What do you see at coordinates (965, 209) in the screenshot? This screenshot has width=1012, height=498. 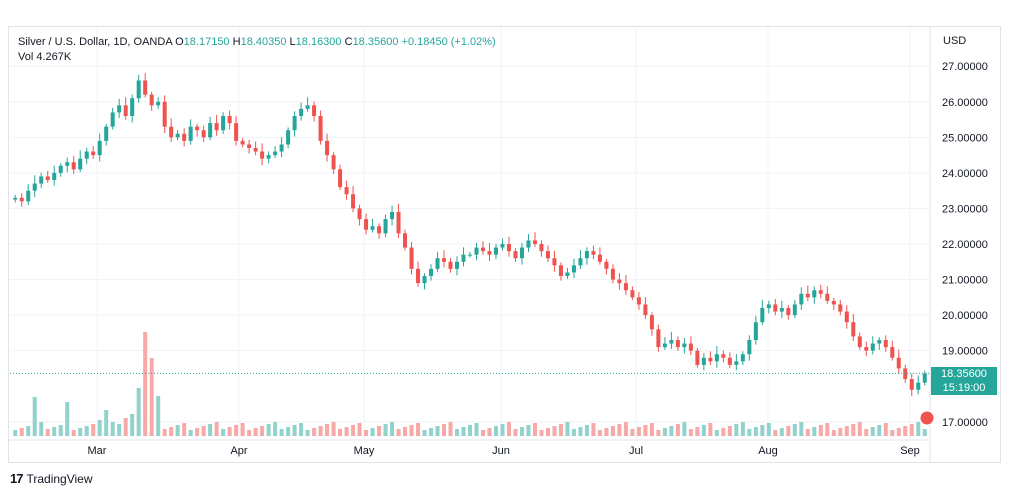 I see `price-tick-label: 23.00000` at bounding box center [965, 209].